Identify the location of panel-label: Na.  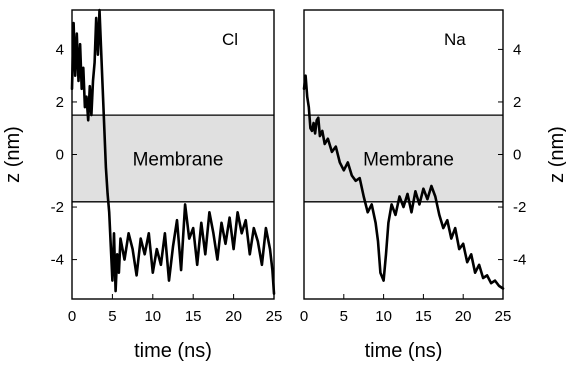
(455, 39).